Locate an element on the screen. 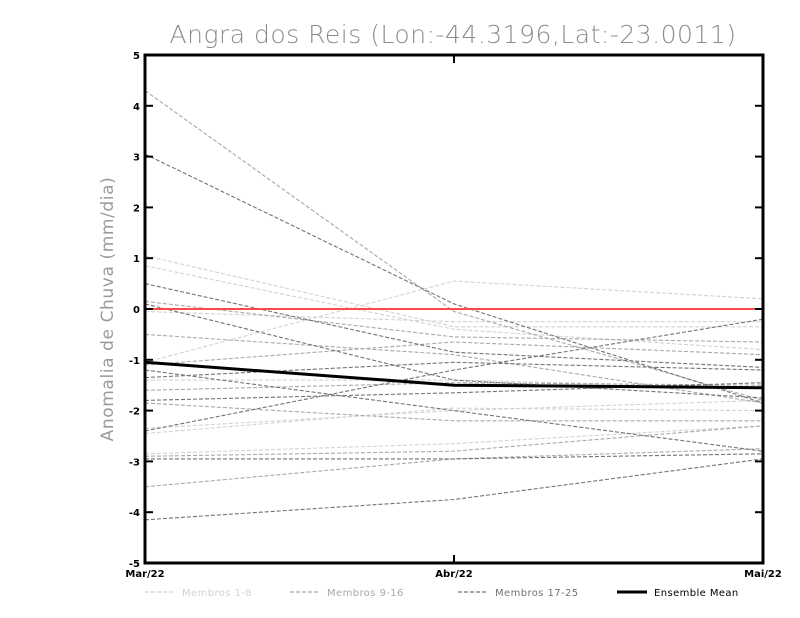  member-line-g3-s9 is located at coordinates (454, 351).